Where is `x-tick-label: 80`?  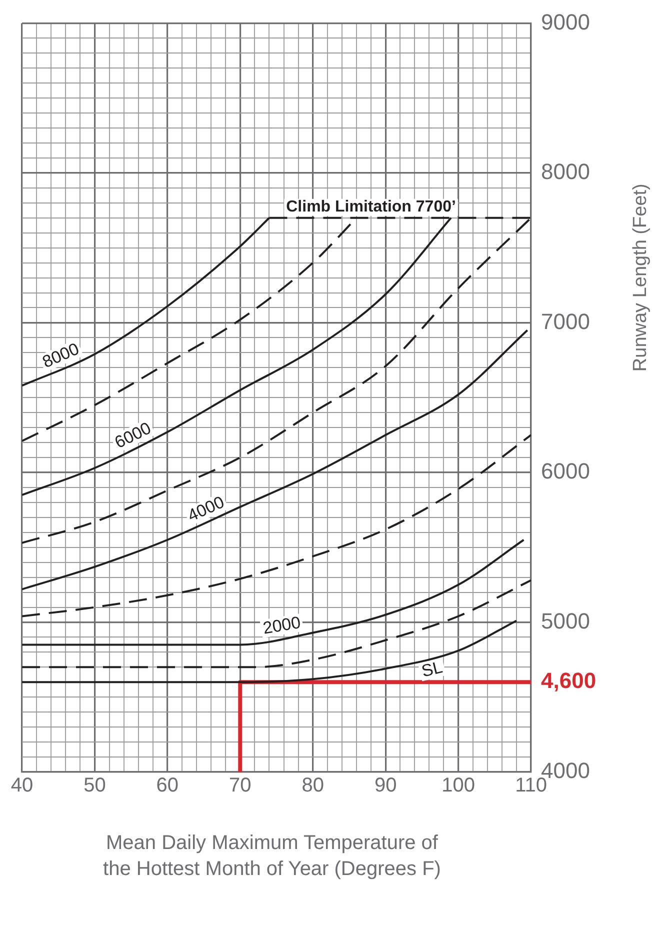 x-tick-label: 80 is located at coordinates (313, 785).